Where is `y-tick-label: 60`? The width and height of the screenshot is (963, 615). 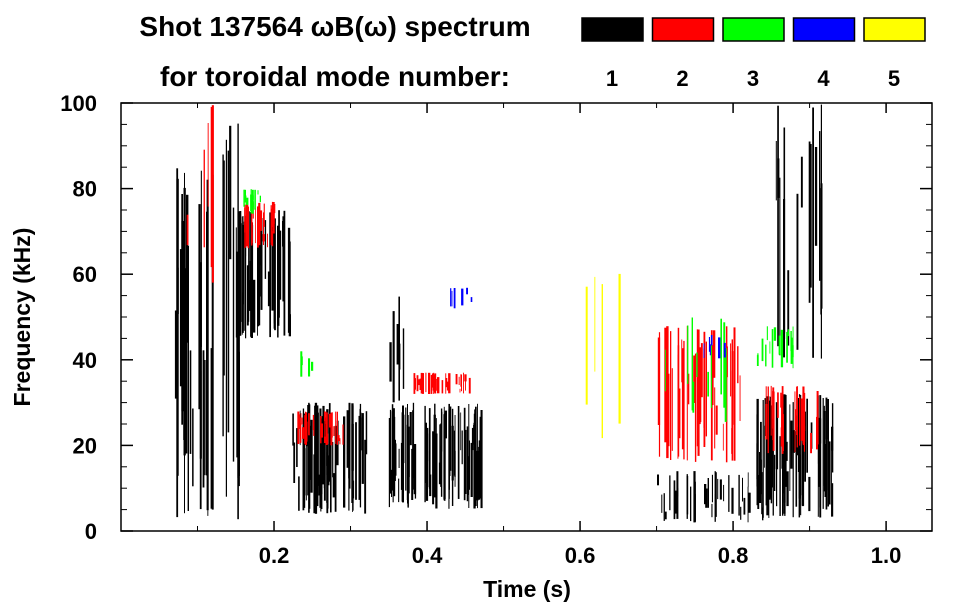 y-tick-label: 60 is located at coordinates (85, 274).